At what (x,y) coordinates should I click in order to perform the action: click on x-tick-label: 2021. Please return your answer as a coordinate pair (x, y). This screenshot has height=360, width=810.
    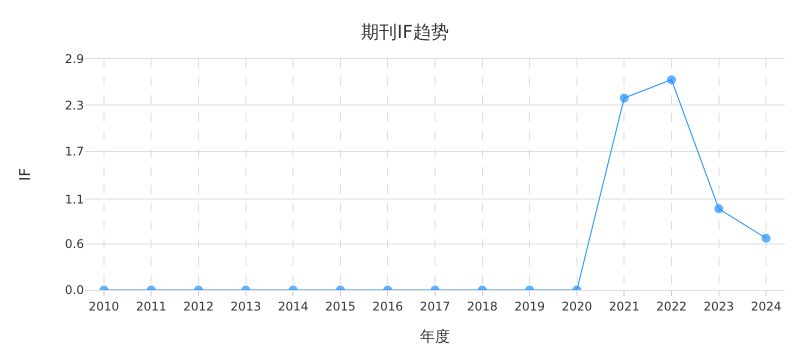
    Looking at the image, I should click on (624, 306).